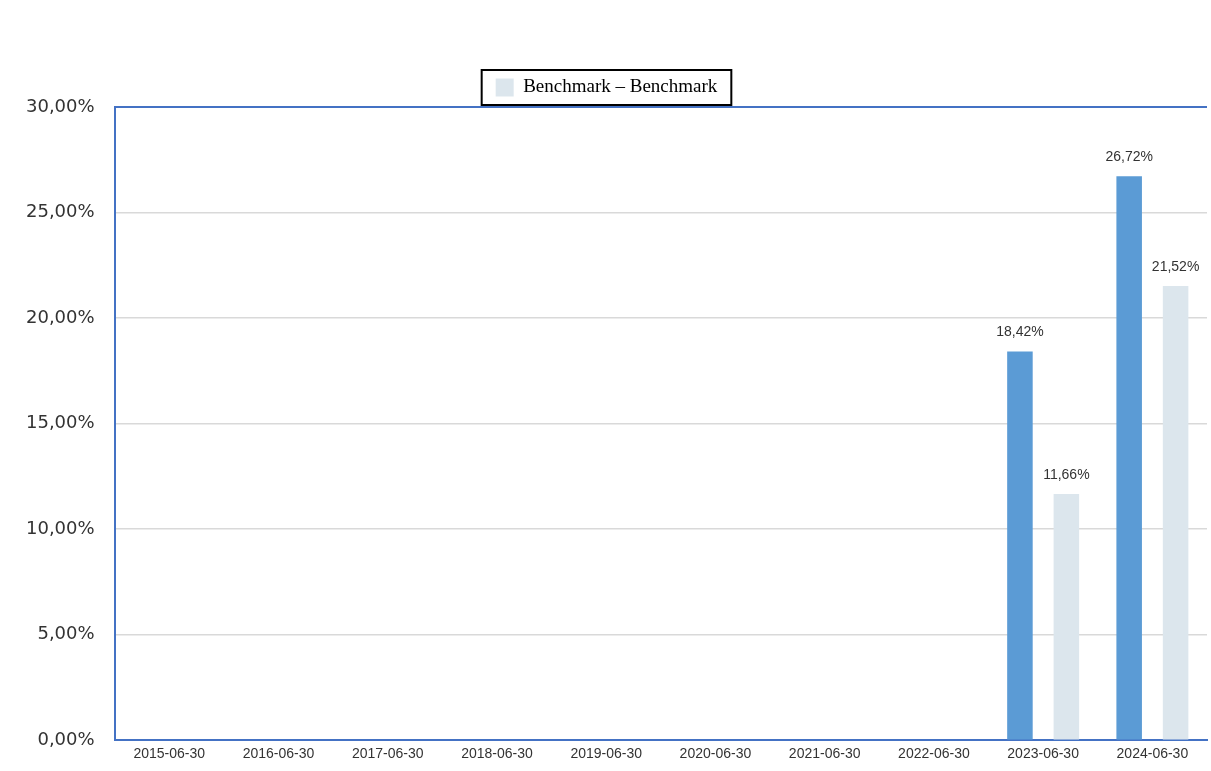 Image resolution: width=1211 pixels, height=771 pixels. Describe the element at coordinates (66, 633) in the screenshot. I see `y-tick-label: 5,00%` at that location.